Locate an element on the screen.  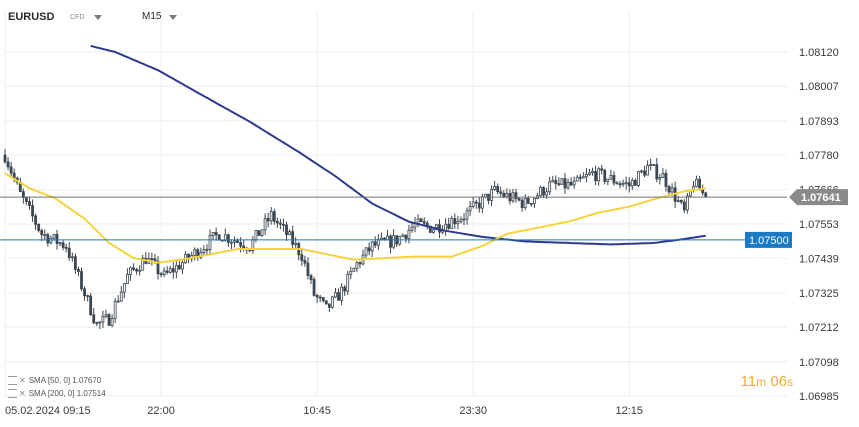
x-axis: 05.02.2024 09:15 22:00 10:45 23:30 12:15 is located at coordinates (324, 411).